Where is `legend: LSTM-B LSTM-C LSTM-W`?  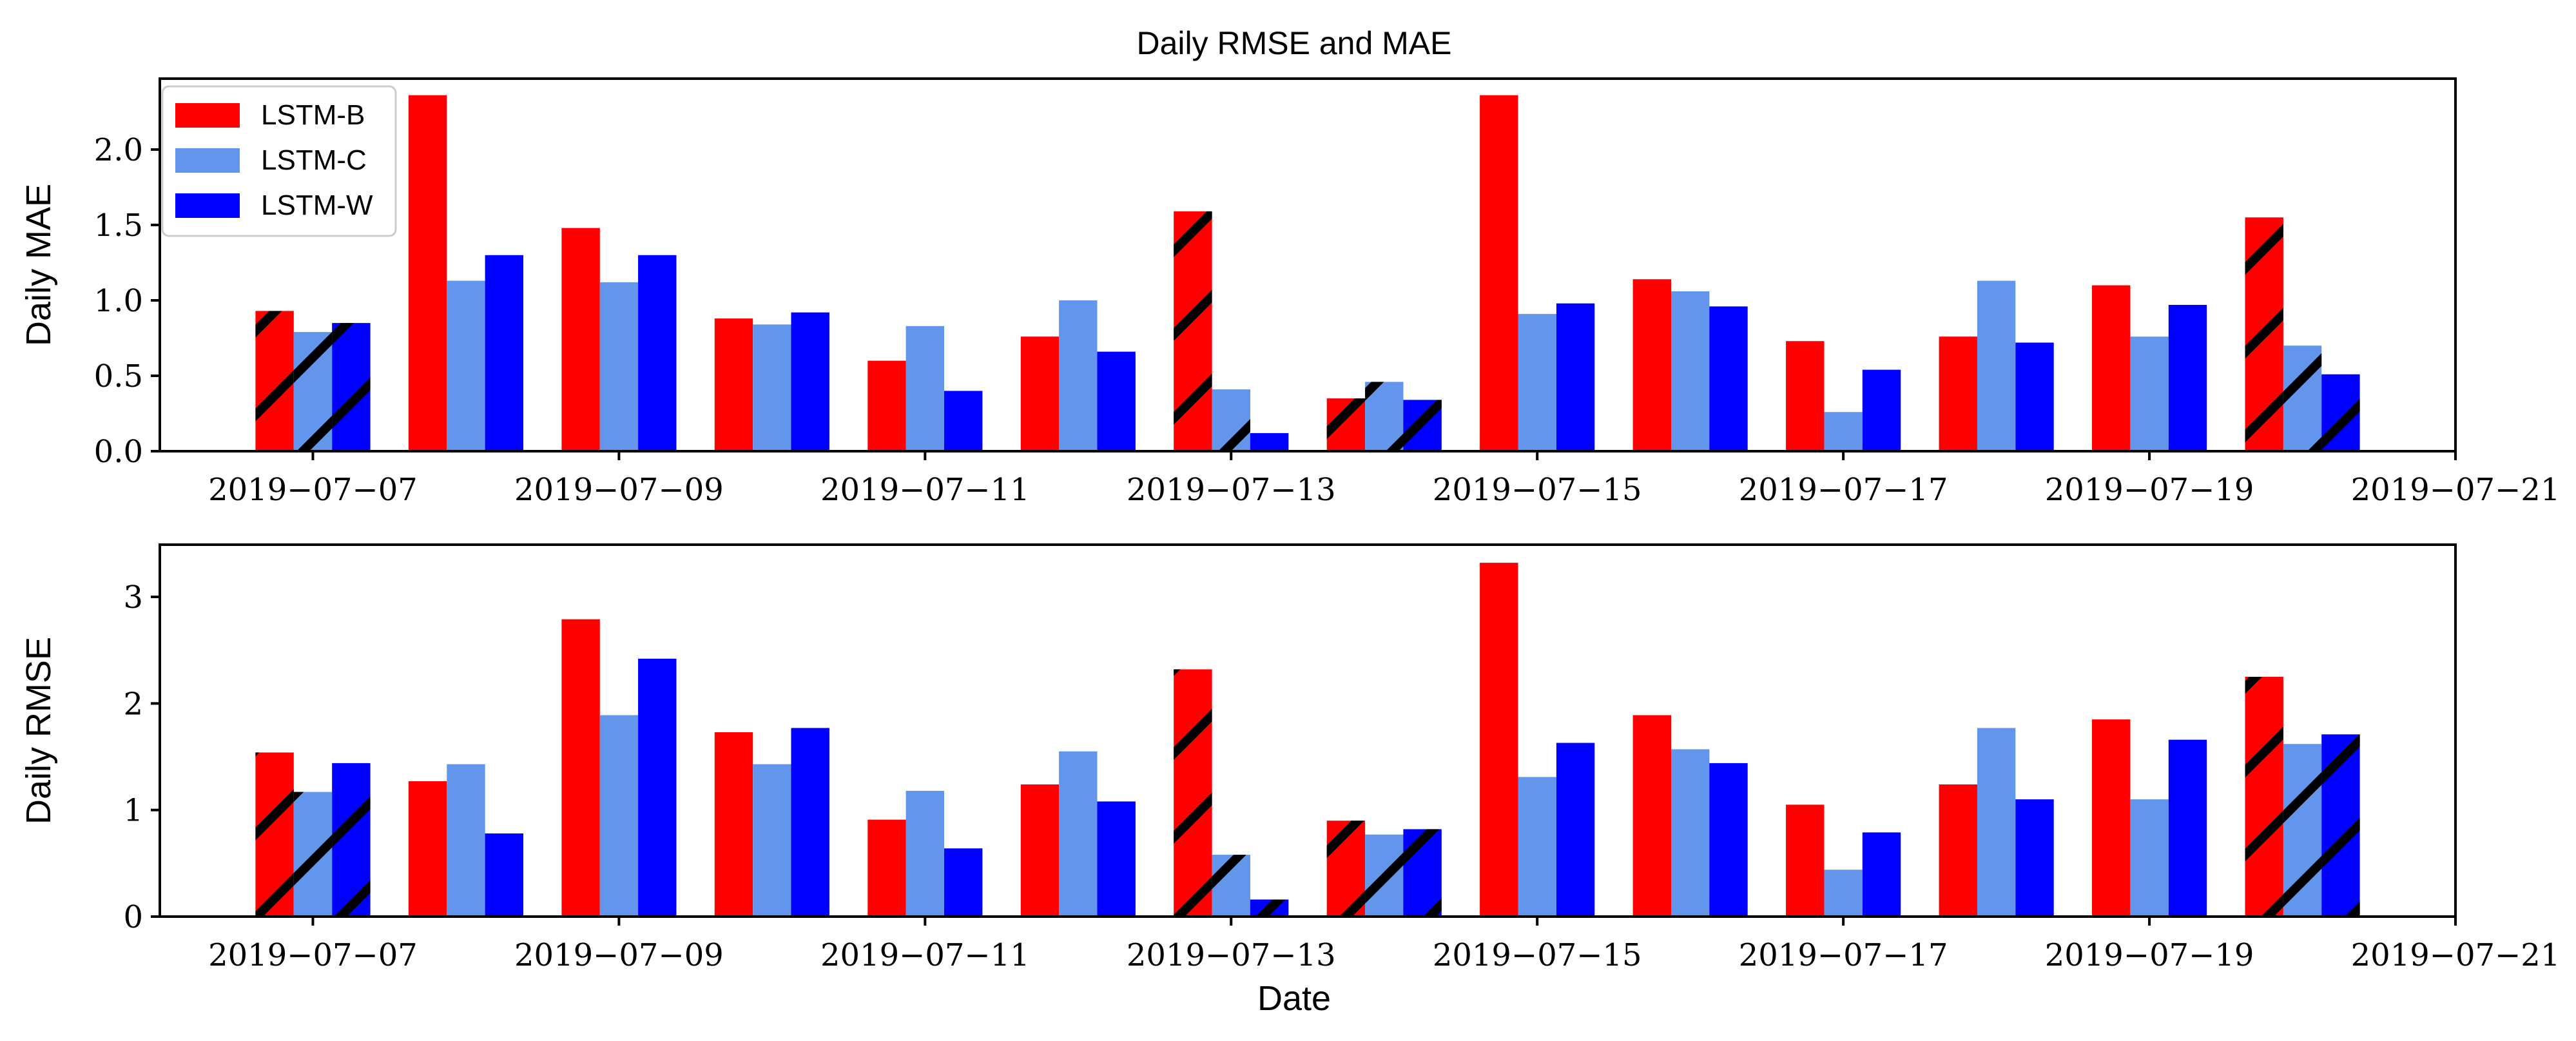 legend: LSTM-B LSTM-C LSTM-W is located at coordinates (279, 161).